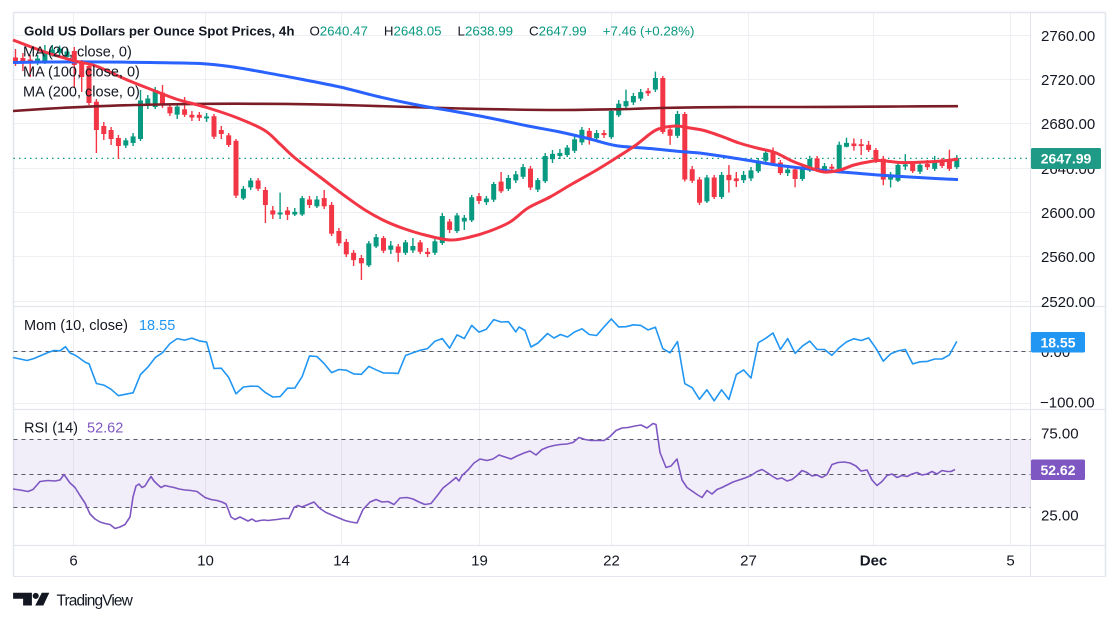  I want to click on svg-text: 75.00, so click(1060, 433).